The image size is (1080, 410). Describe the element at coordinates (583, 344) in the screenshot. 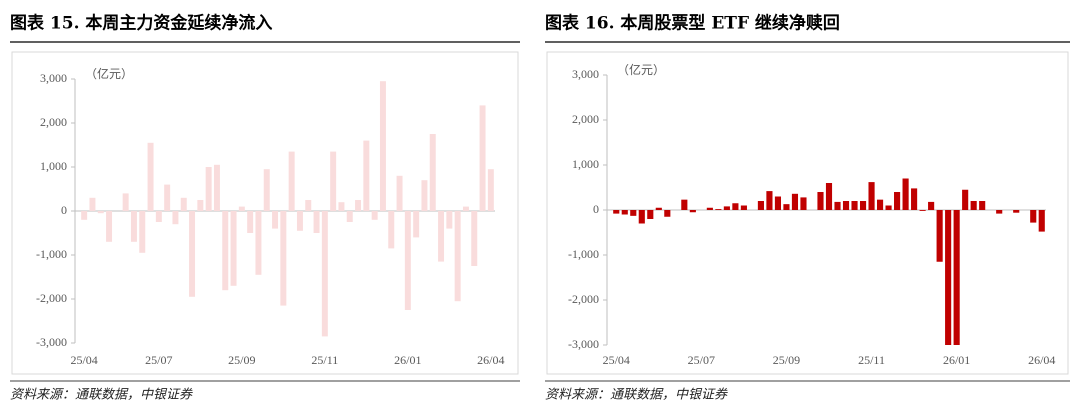

I see `y-tick-label: -3,000` at that location.